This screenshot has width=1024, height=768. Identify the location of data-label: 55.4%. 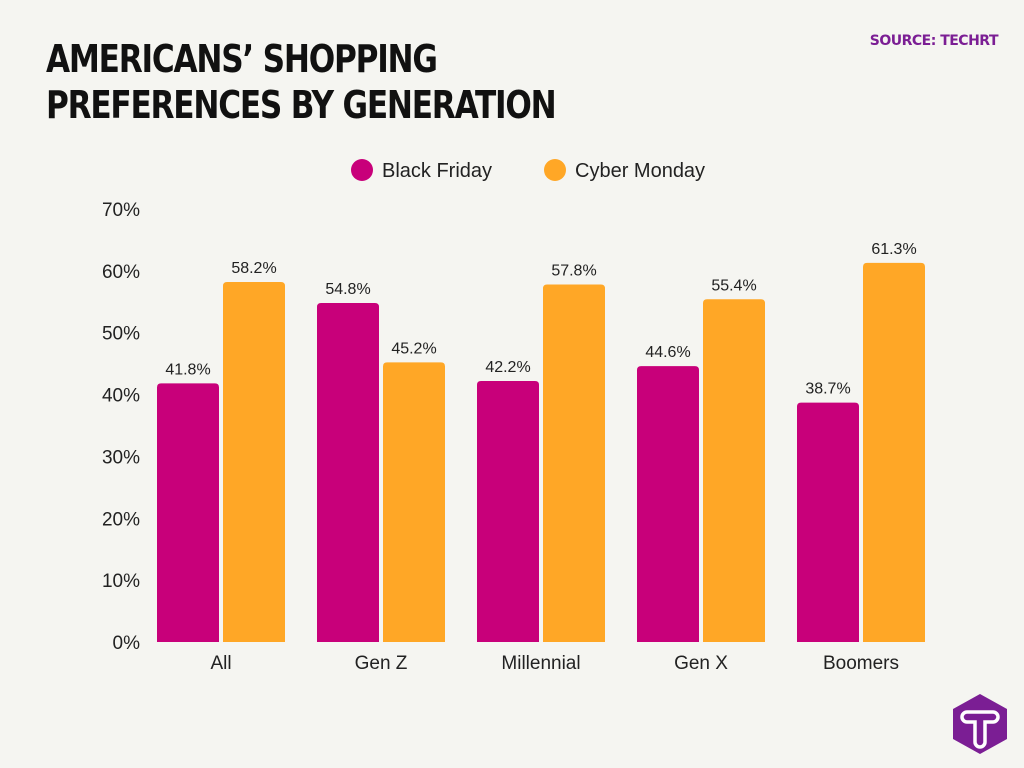
(733, 285).